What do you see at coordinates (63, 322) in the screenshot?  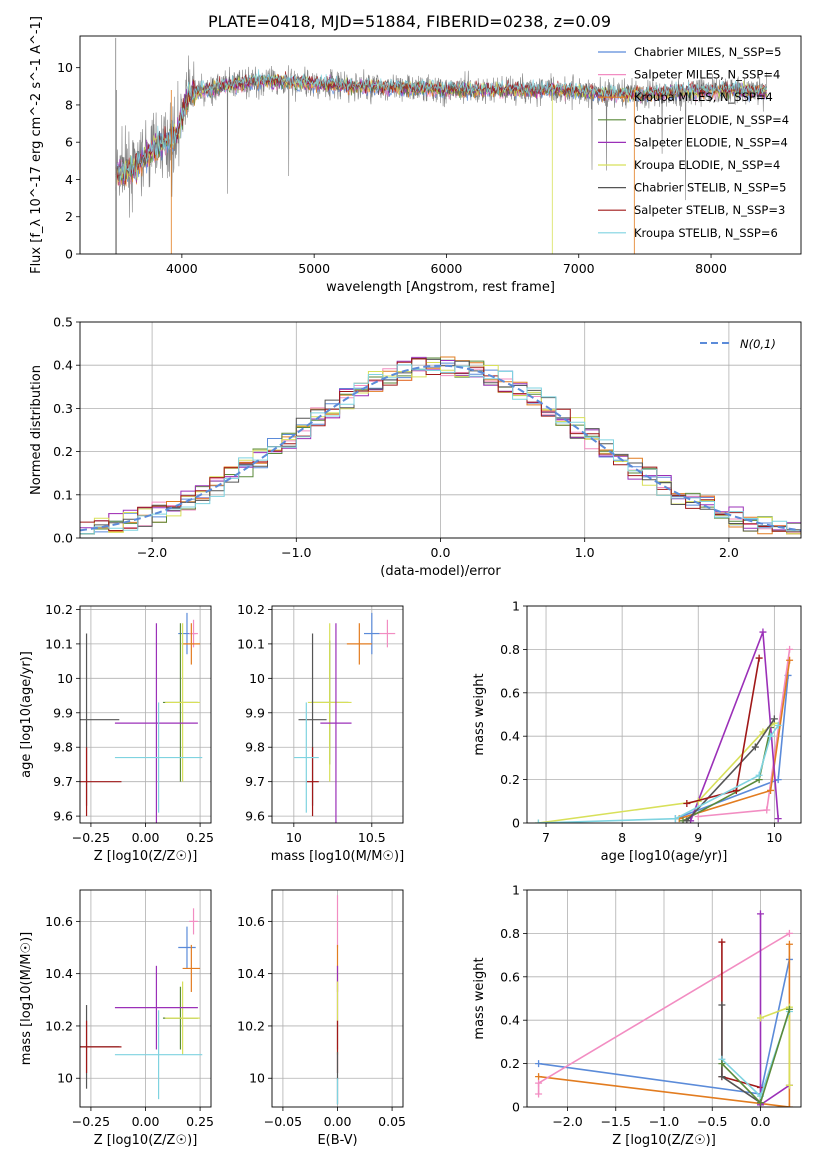 I see `y-tick-label: 0.5` at bounding box center [63, 322].